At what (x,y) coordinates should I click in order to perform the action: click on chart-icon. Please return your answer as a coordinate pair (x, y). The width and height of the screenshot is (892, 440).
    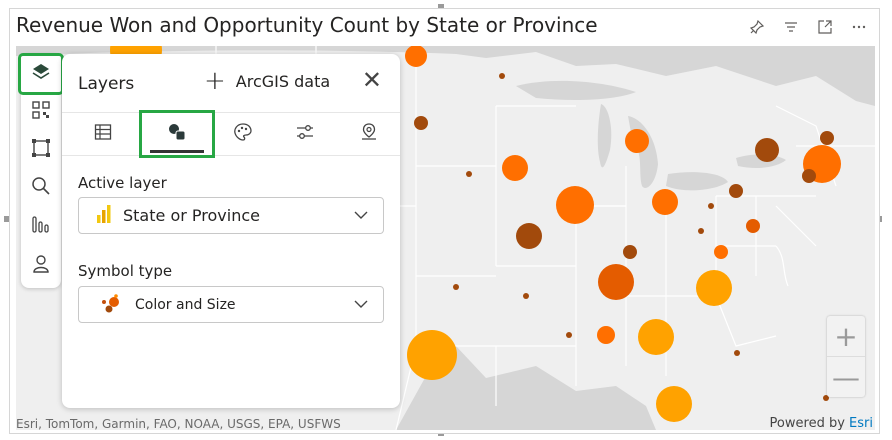
    Looking at the image, I should click on (41, 226).